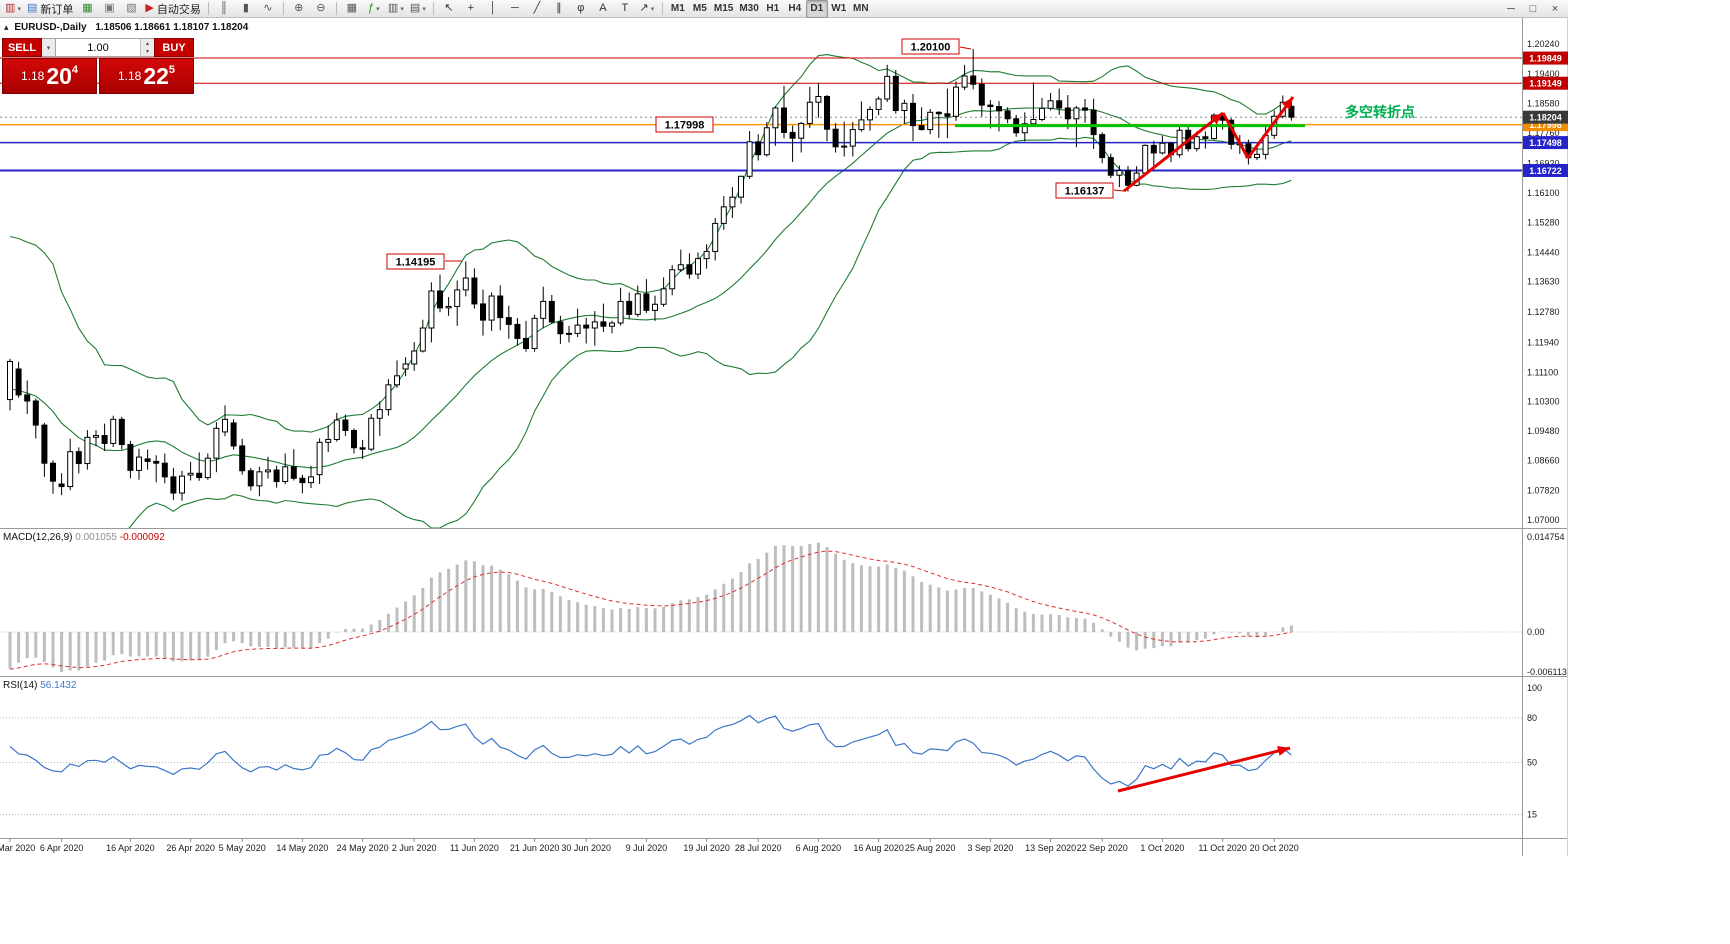  What do you see at coordinates (559, 9) in the screenshot?
I see `channel-tool-icon: ∥` at bounding box center [559, 9].